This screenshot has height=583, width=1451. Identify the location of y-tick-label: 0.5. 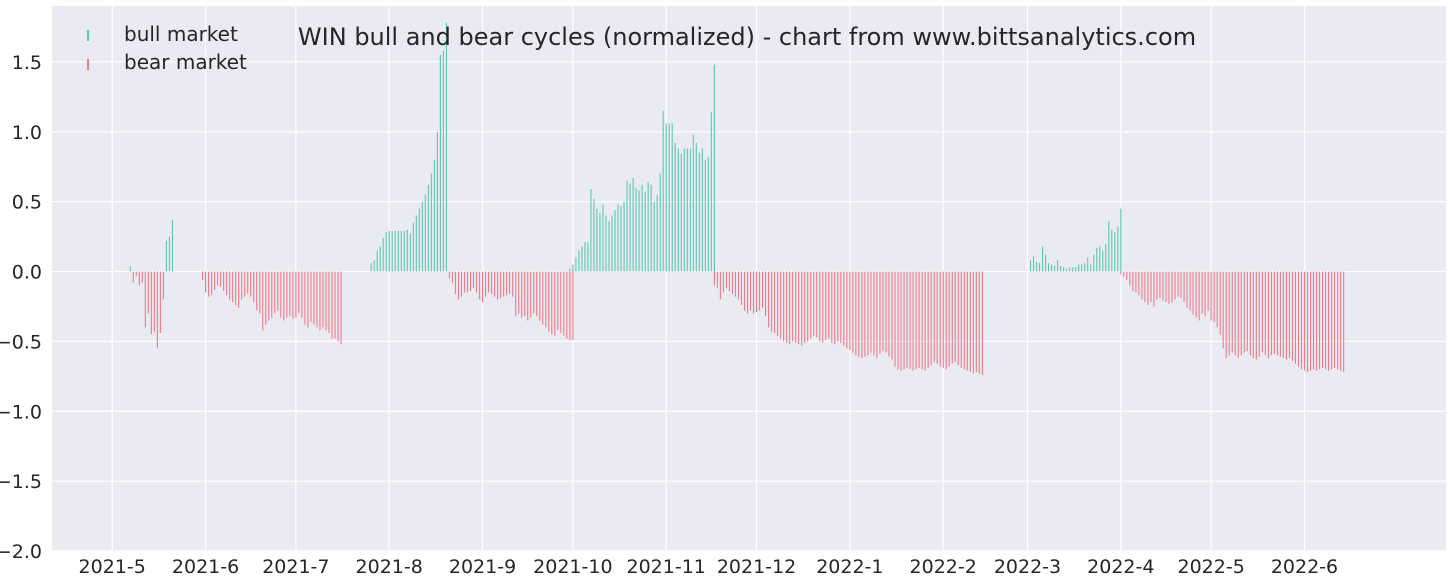
(27, 203).